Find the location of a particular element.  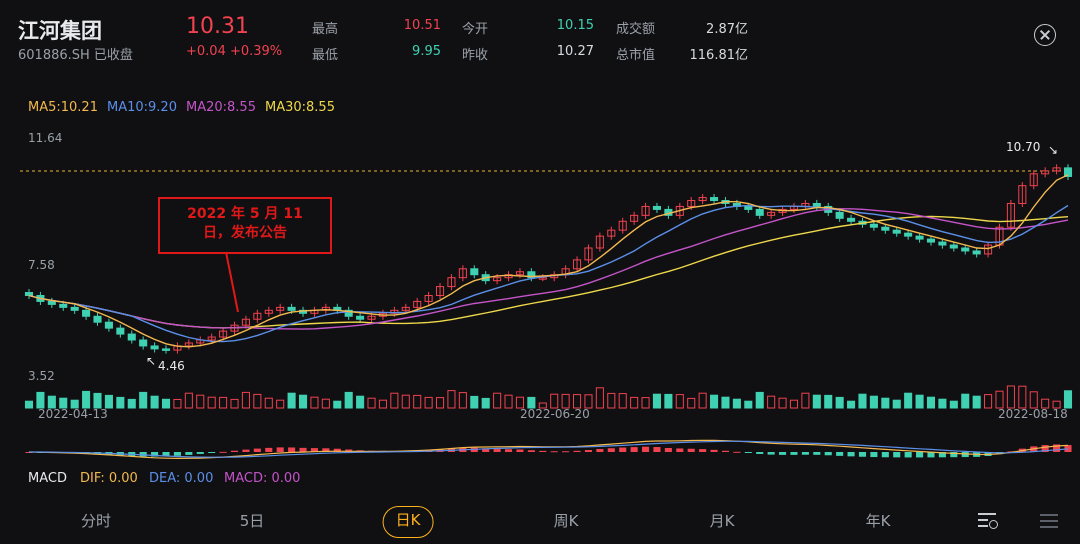

stock-change: +0.04 +0.39% is located at coordinates (234, 51).